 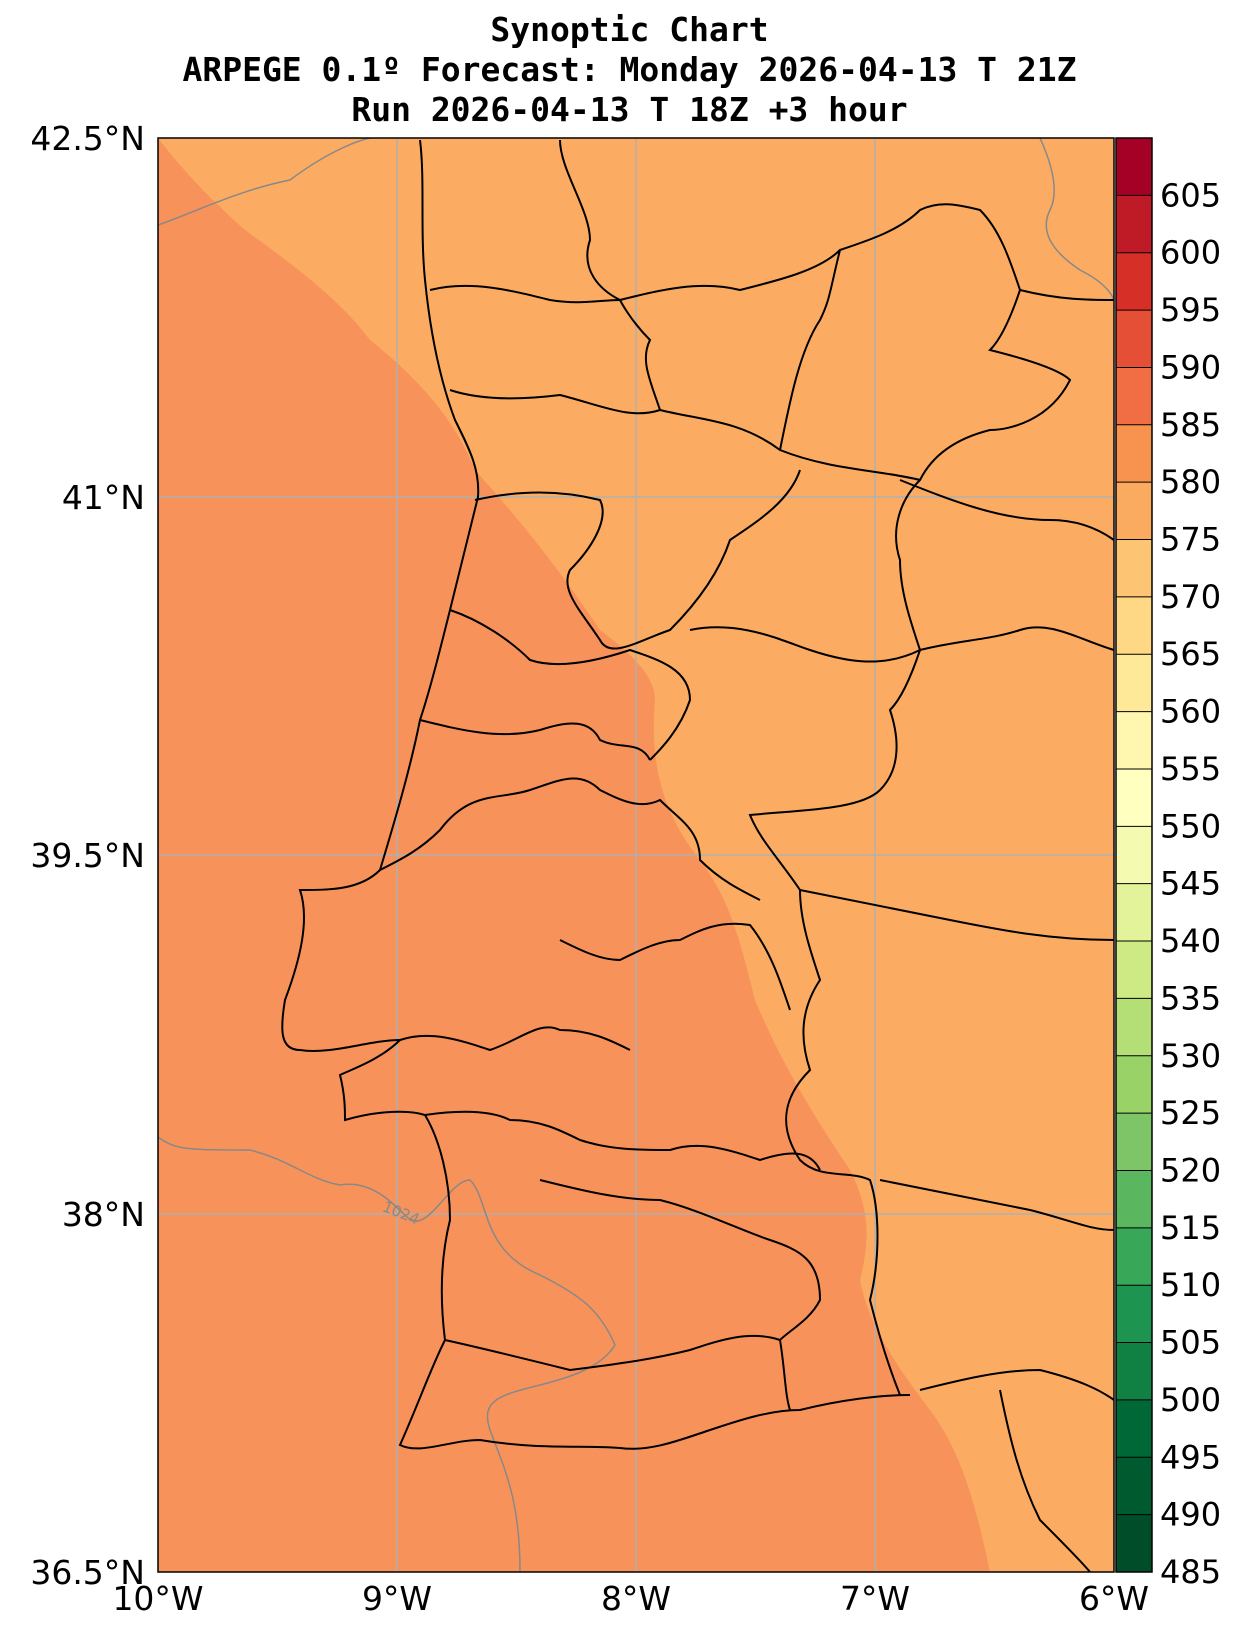 I want to click on colorbar-label: 550, so click(x=1190, y=826).